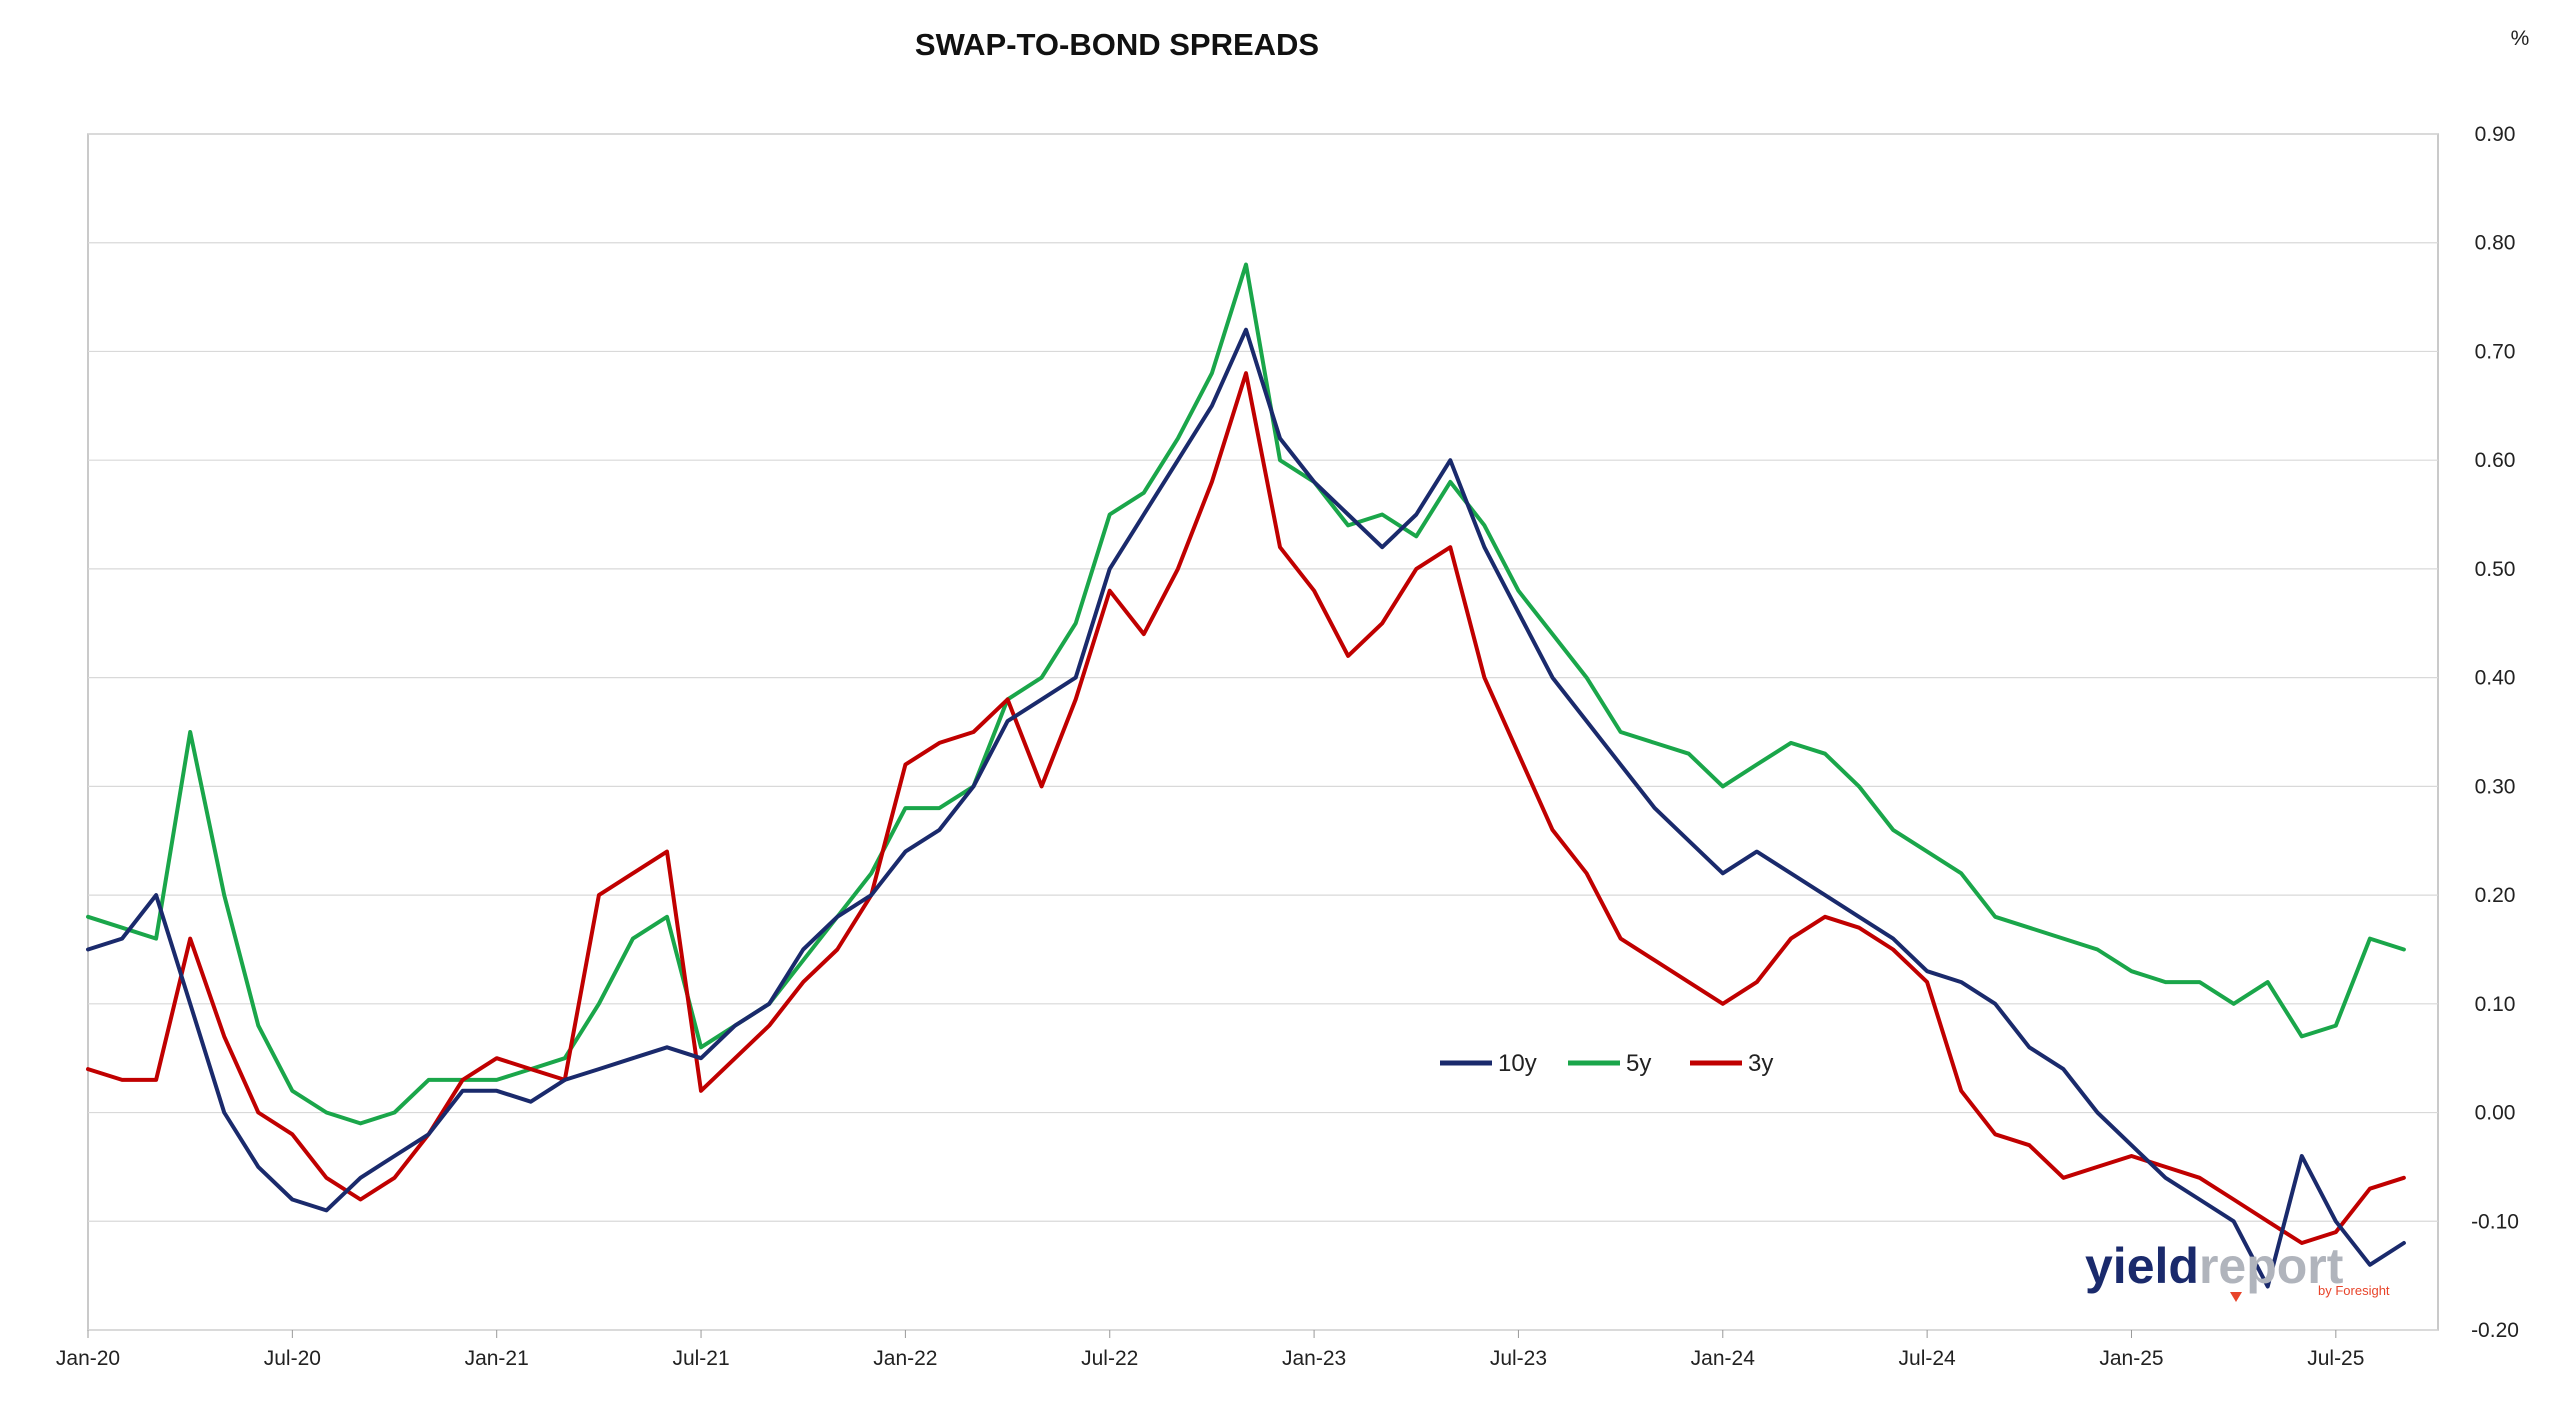  Describe the element at coordinates (88, 1358) in the screenshot. I see `x-tick-label: Jan-20` at that location.